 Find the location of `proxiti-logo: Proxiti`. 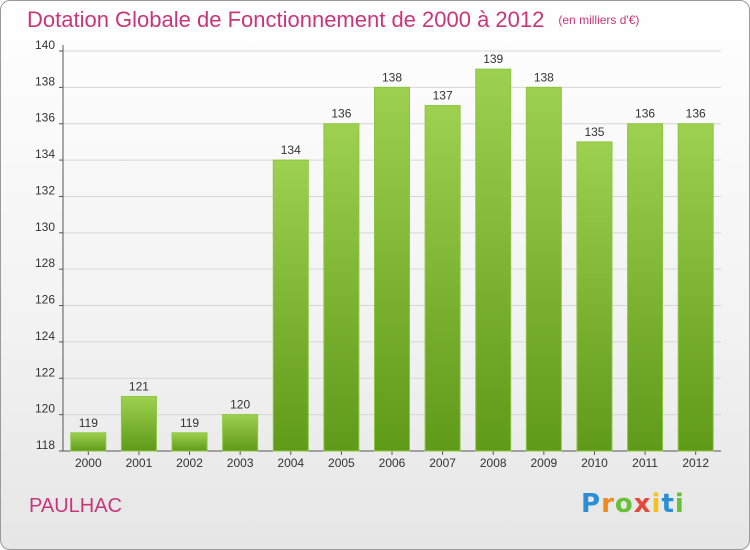

proxiti-logo: Proxiti is located at coordinates (633, 504).